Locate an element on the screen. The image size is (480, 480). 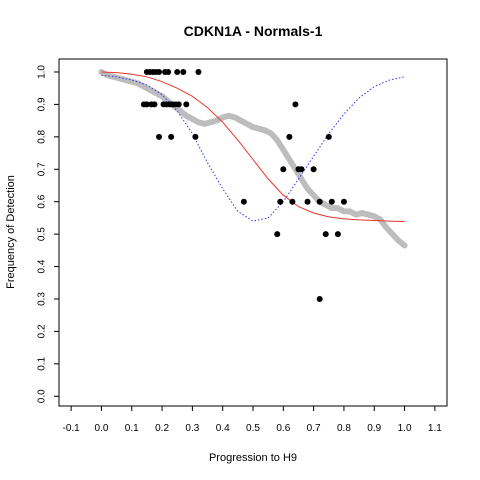
y-tick-label: 0.0 is located at coordinates (42, 396).